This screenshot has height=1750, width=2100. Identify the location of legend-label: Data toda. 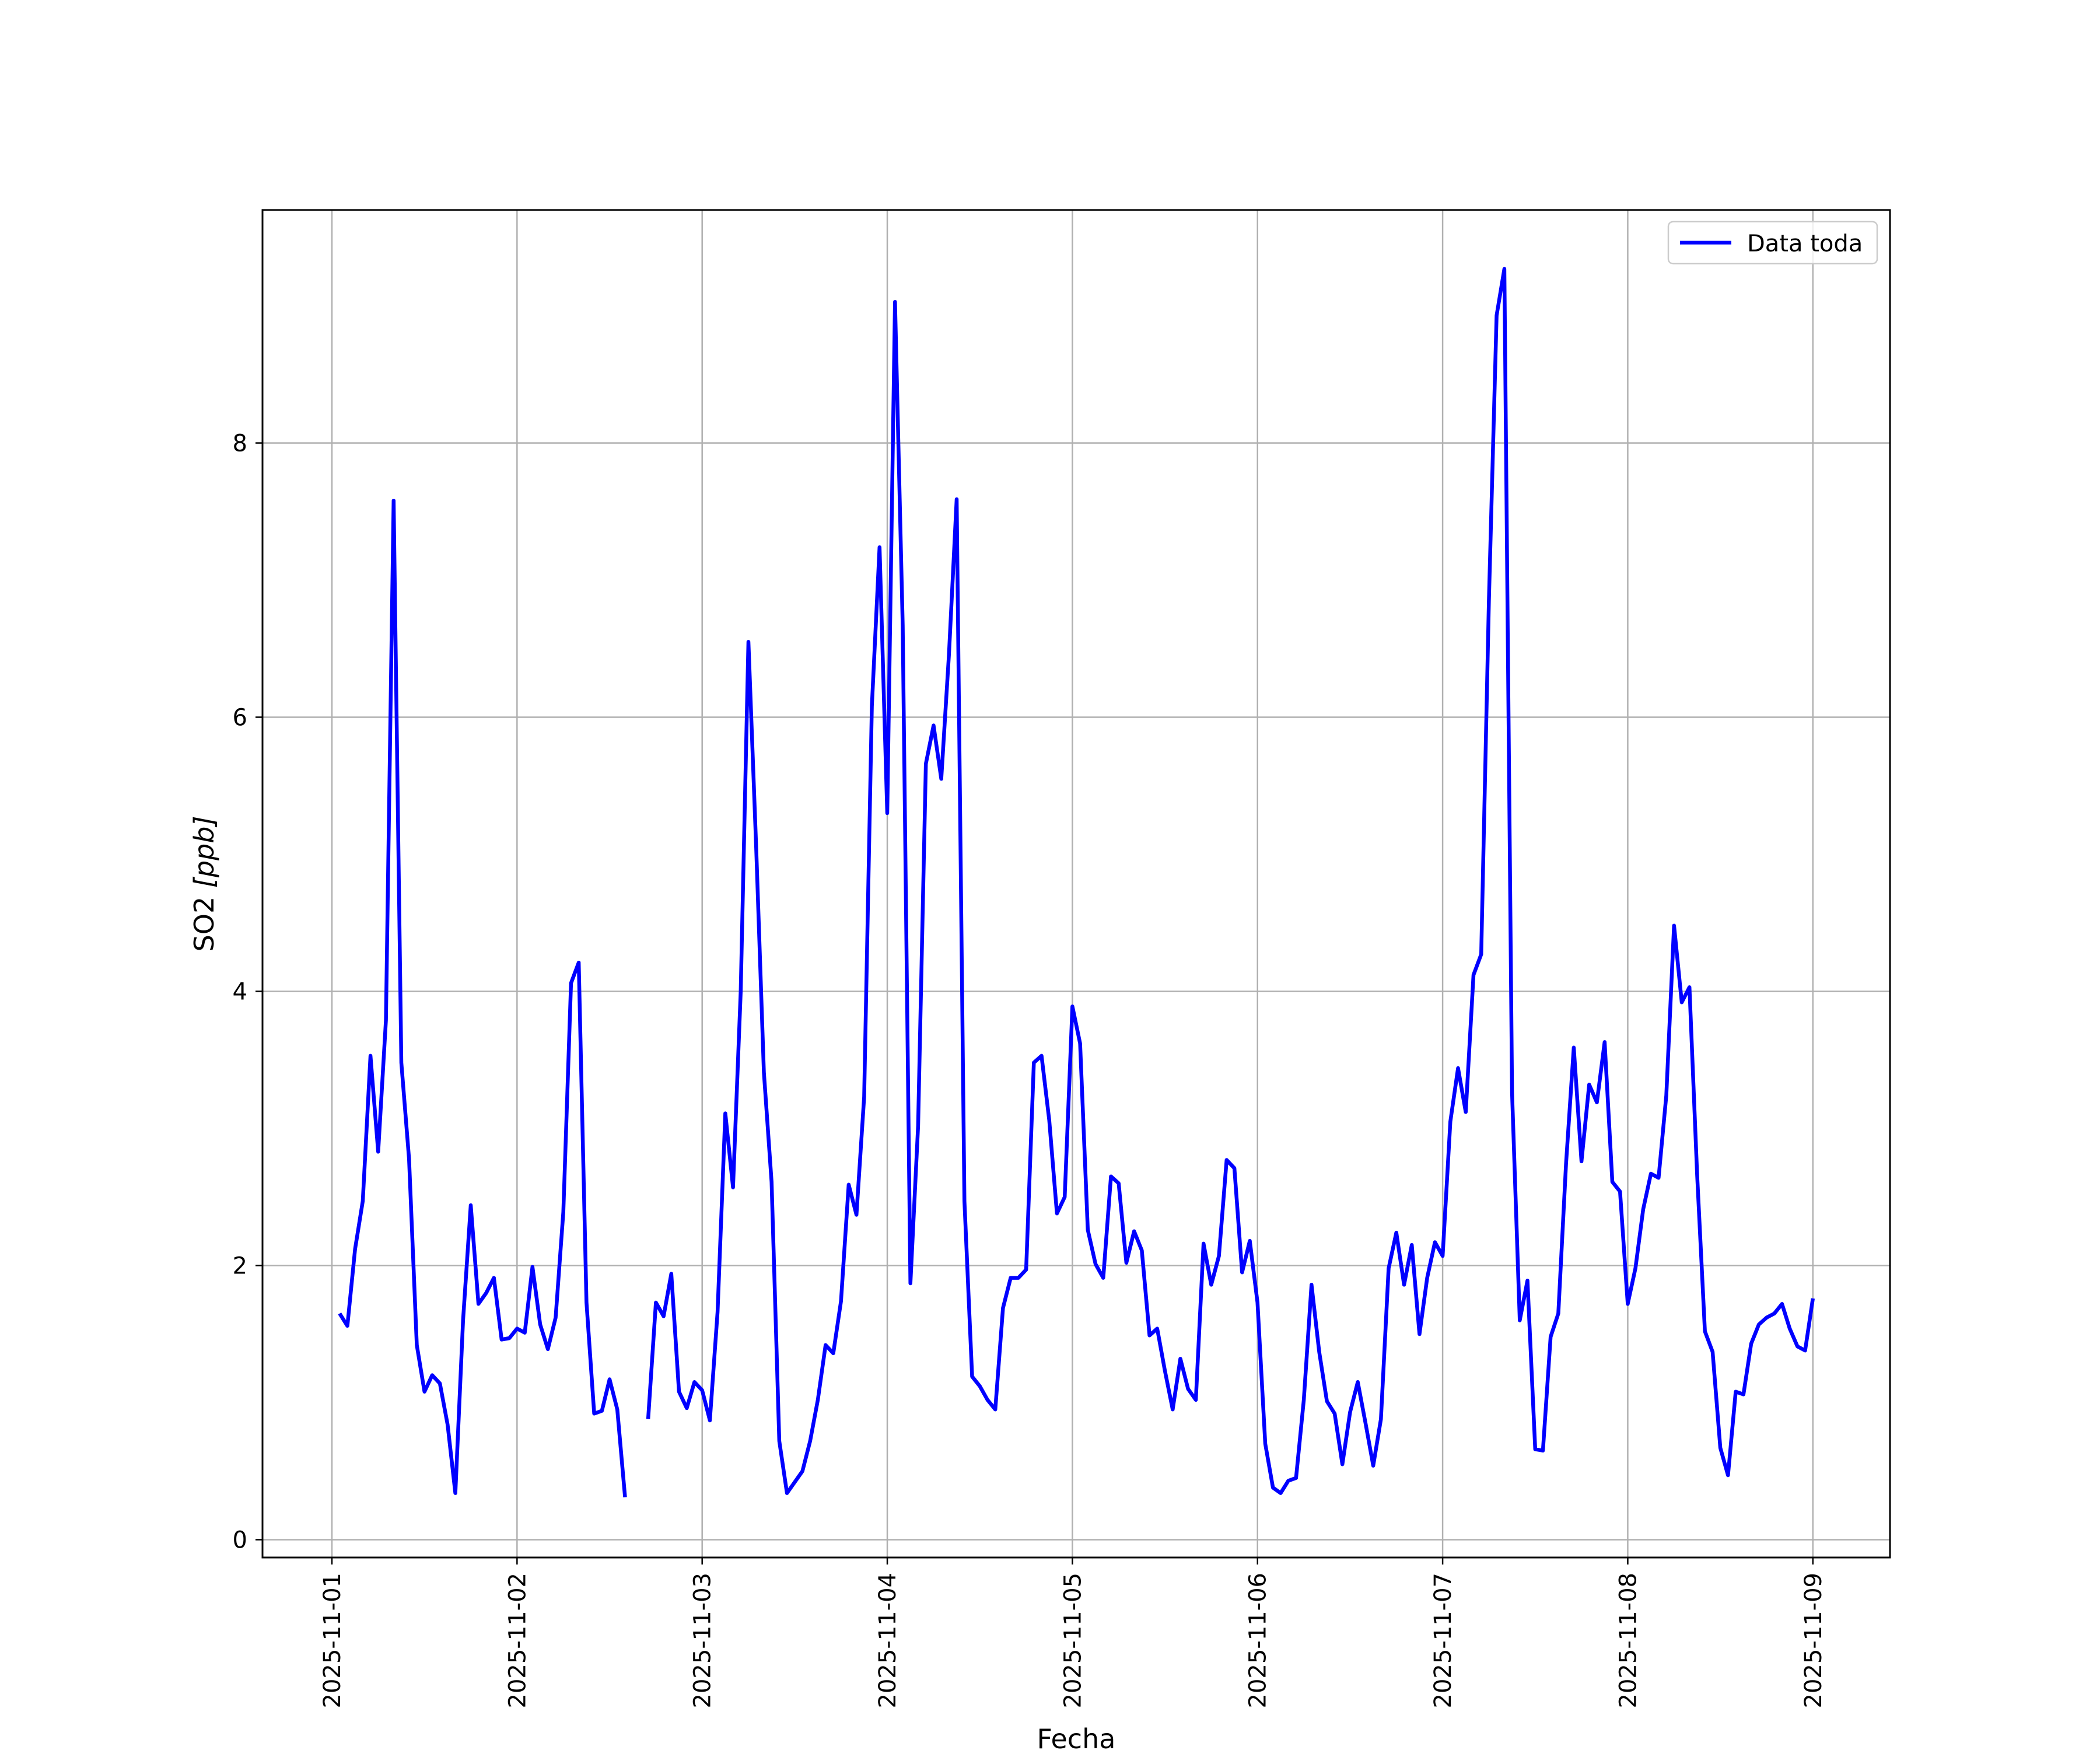
(1805, 243).